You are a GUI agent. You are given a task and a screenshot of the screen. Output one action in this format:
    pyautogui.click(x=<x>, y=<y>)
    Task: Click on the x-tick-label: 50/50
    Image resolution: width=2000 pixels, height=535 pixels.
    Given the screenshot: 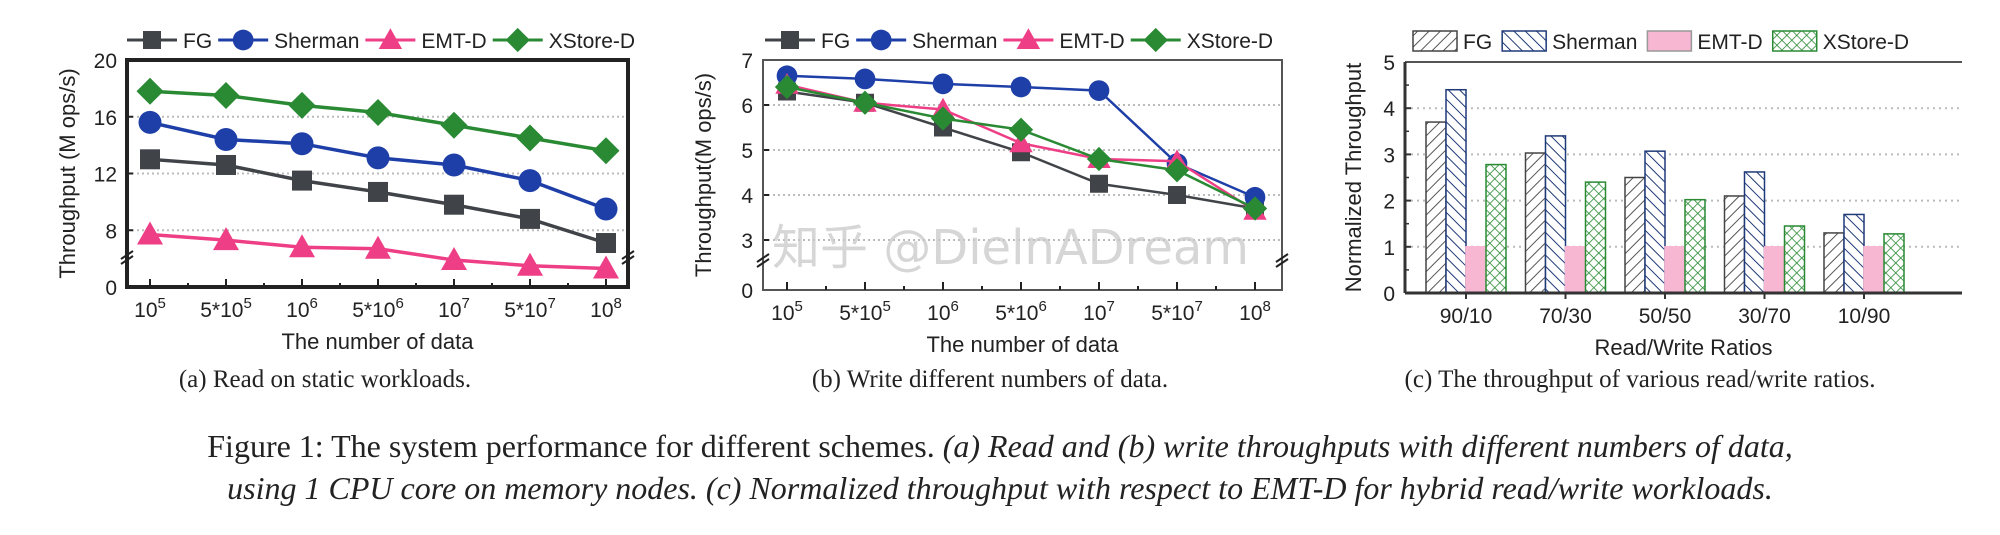 What is the action you would take?
    pyautogui.click(x=1665, y=316)
    